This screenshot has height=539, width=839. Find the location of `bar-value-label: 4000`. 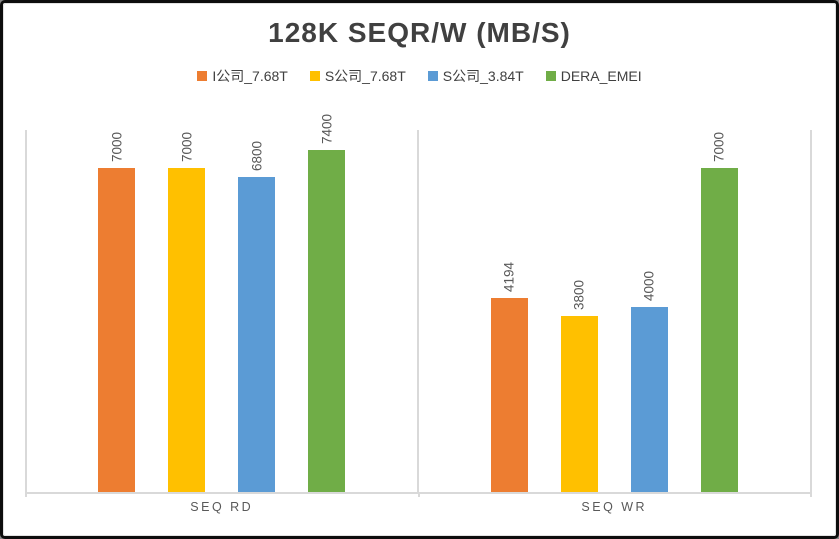

bar-value-label: 4000 is located at coordinates (649, 285).